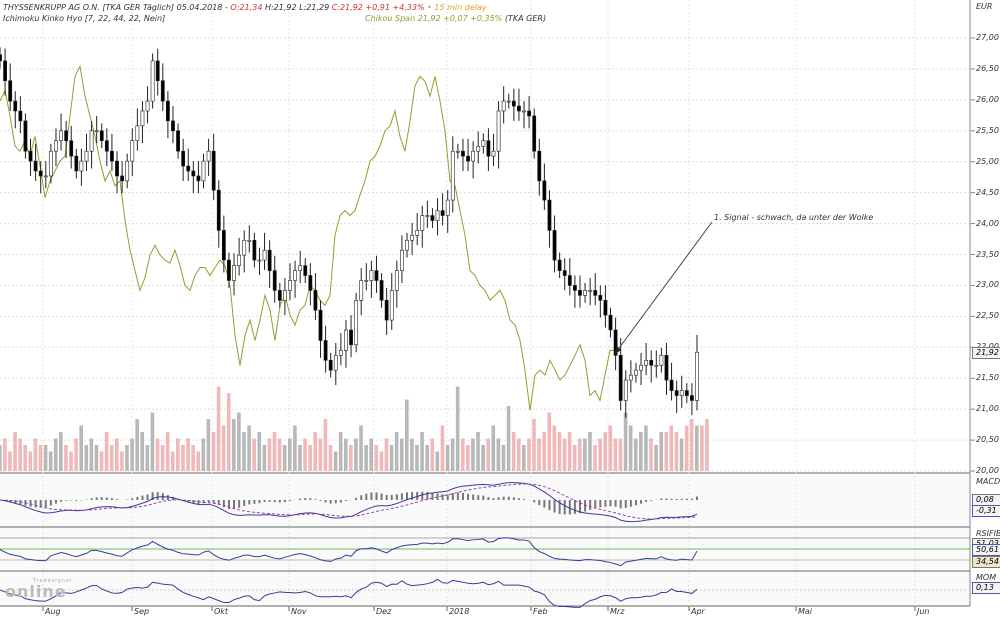 Image resolution: width=1000 pixels, height=619 pixels. What do you see at coordinates (378, 7) in the screenshot?
I see `close-value: C:21,92 +0,91 +4,33%` at bounding box center [378, 7].